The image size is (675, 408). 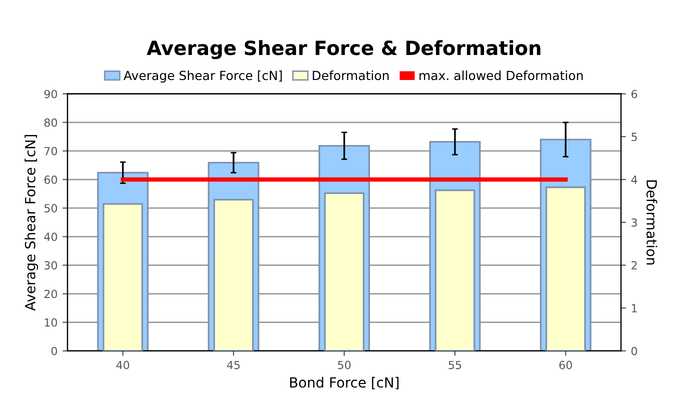 I want to click on y-tick-label: 30, so click(x=51, y=265).